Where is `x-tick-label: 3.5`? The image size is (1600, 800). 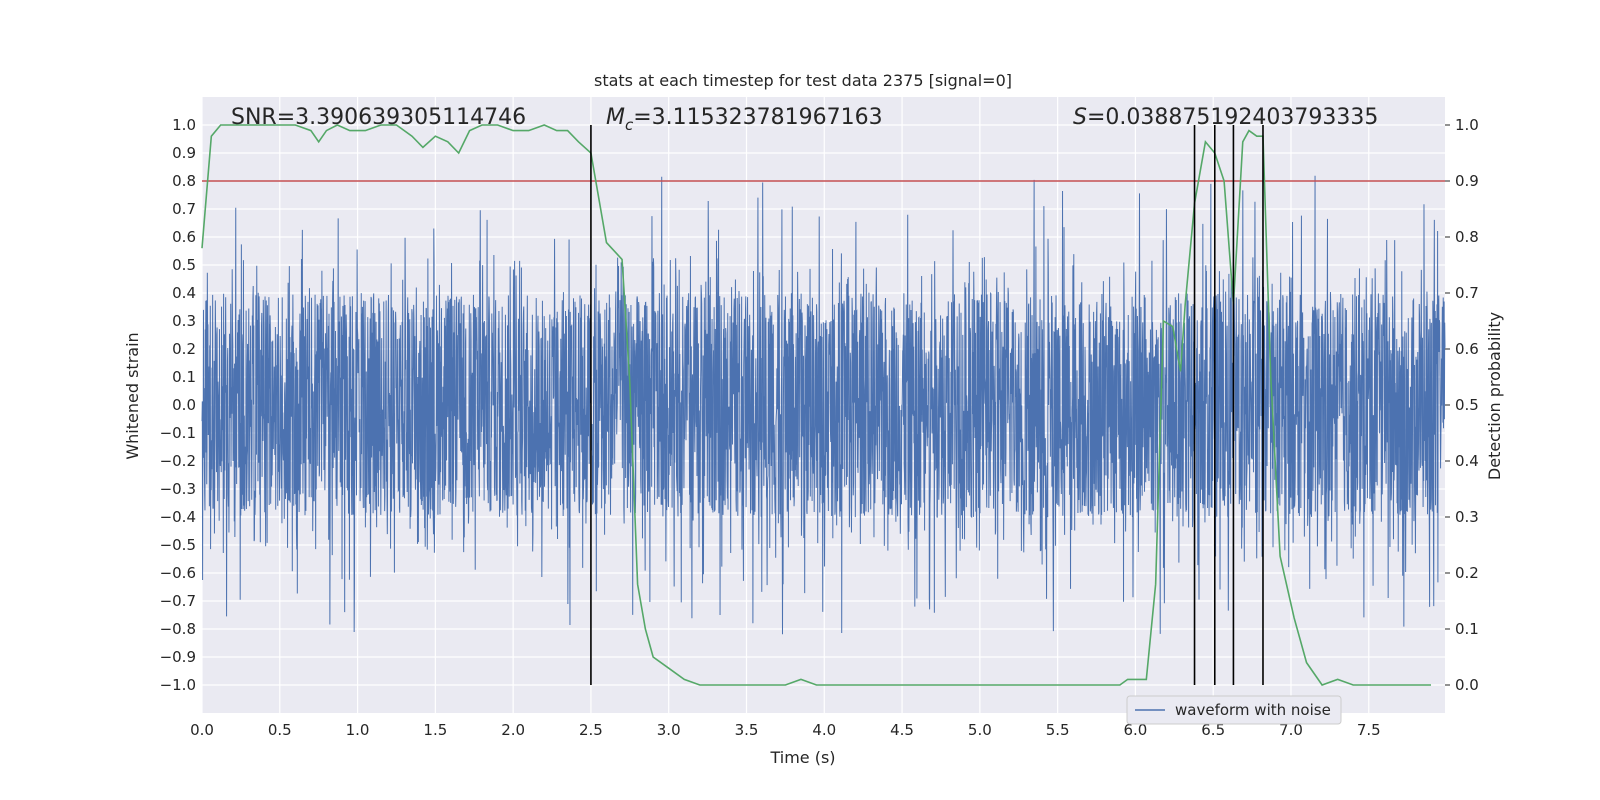
x-tick-label: 3.5 is located at coordinates (747, 730).